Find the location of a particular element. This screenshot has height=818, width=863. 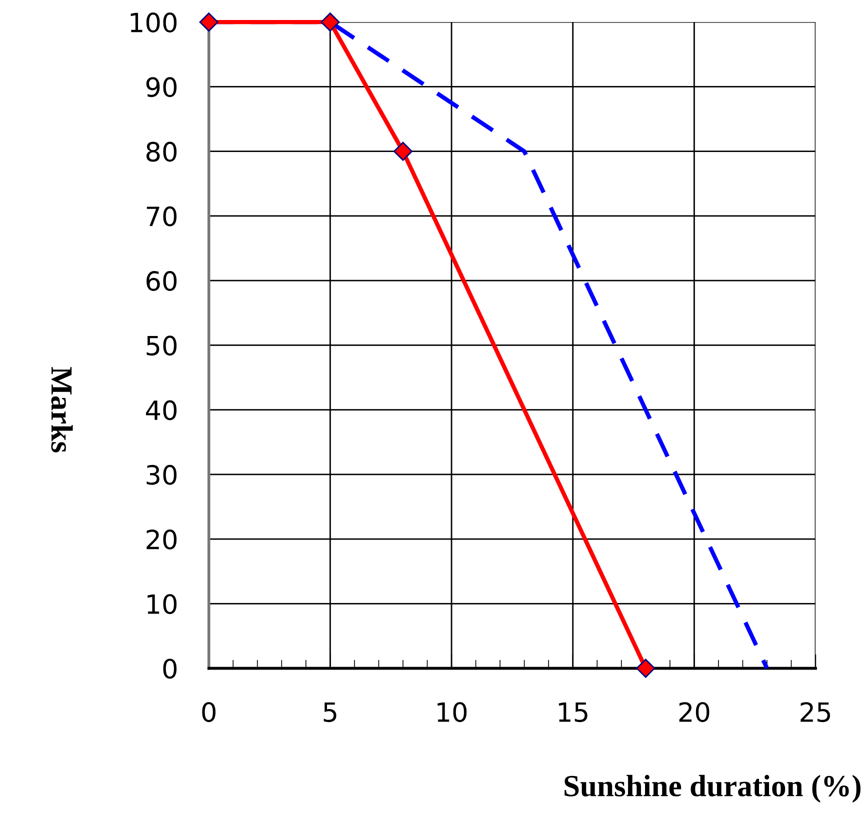

x-tick-label: 0 is located at coordinates (209, 712).